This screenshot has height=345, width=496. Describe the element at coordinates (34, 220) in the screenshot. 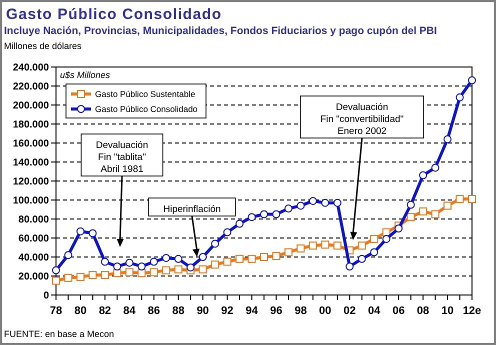

I see `y-tick-label: 80.000` at that location.